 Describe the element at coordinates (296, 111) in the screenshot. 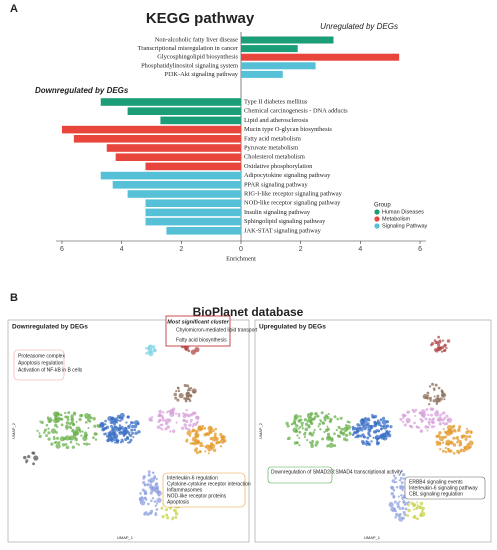

I see `category-label: Chemical carcinogenesis - DNA adducts` at that location.